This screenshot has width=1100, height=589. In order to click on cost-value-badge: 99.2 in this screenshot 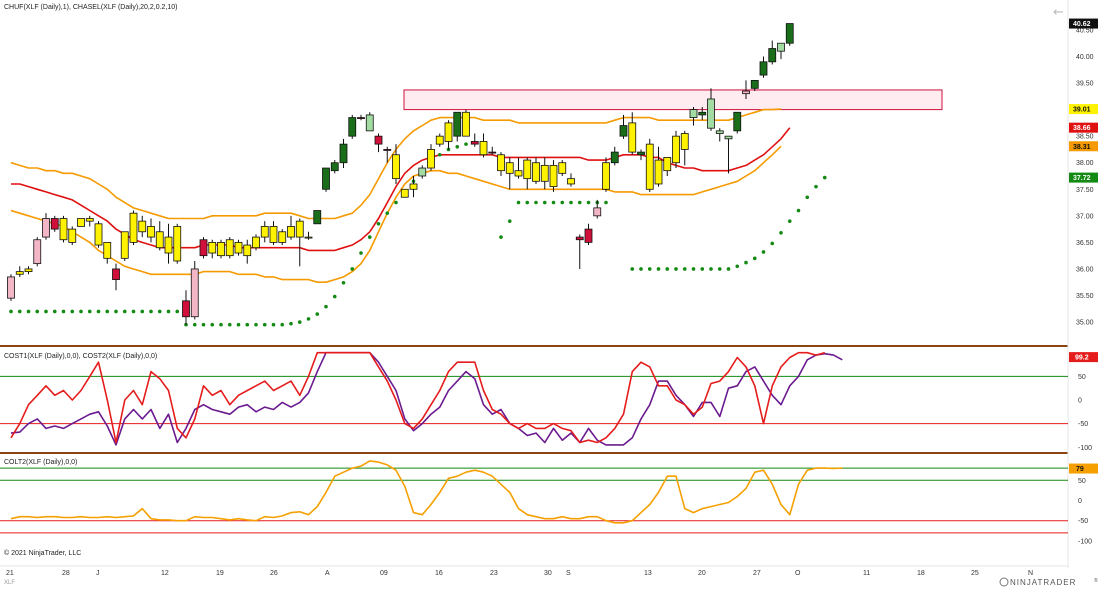, I will do `click(1082, 358)`.